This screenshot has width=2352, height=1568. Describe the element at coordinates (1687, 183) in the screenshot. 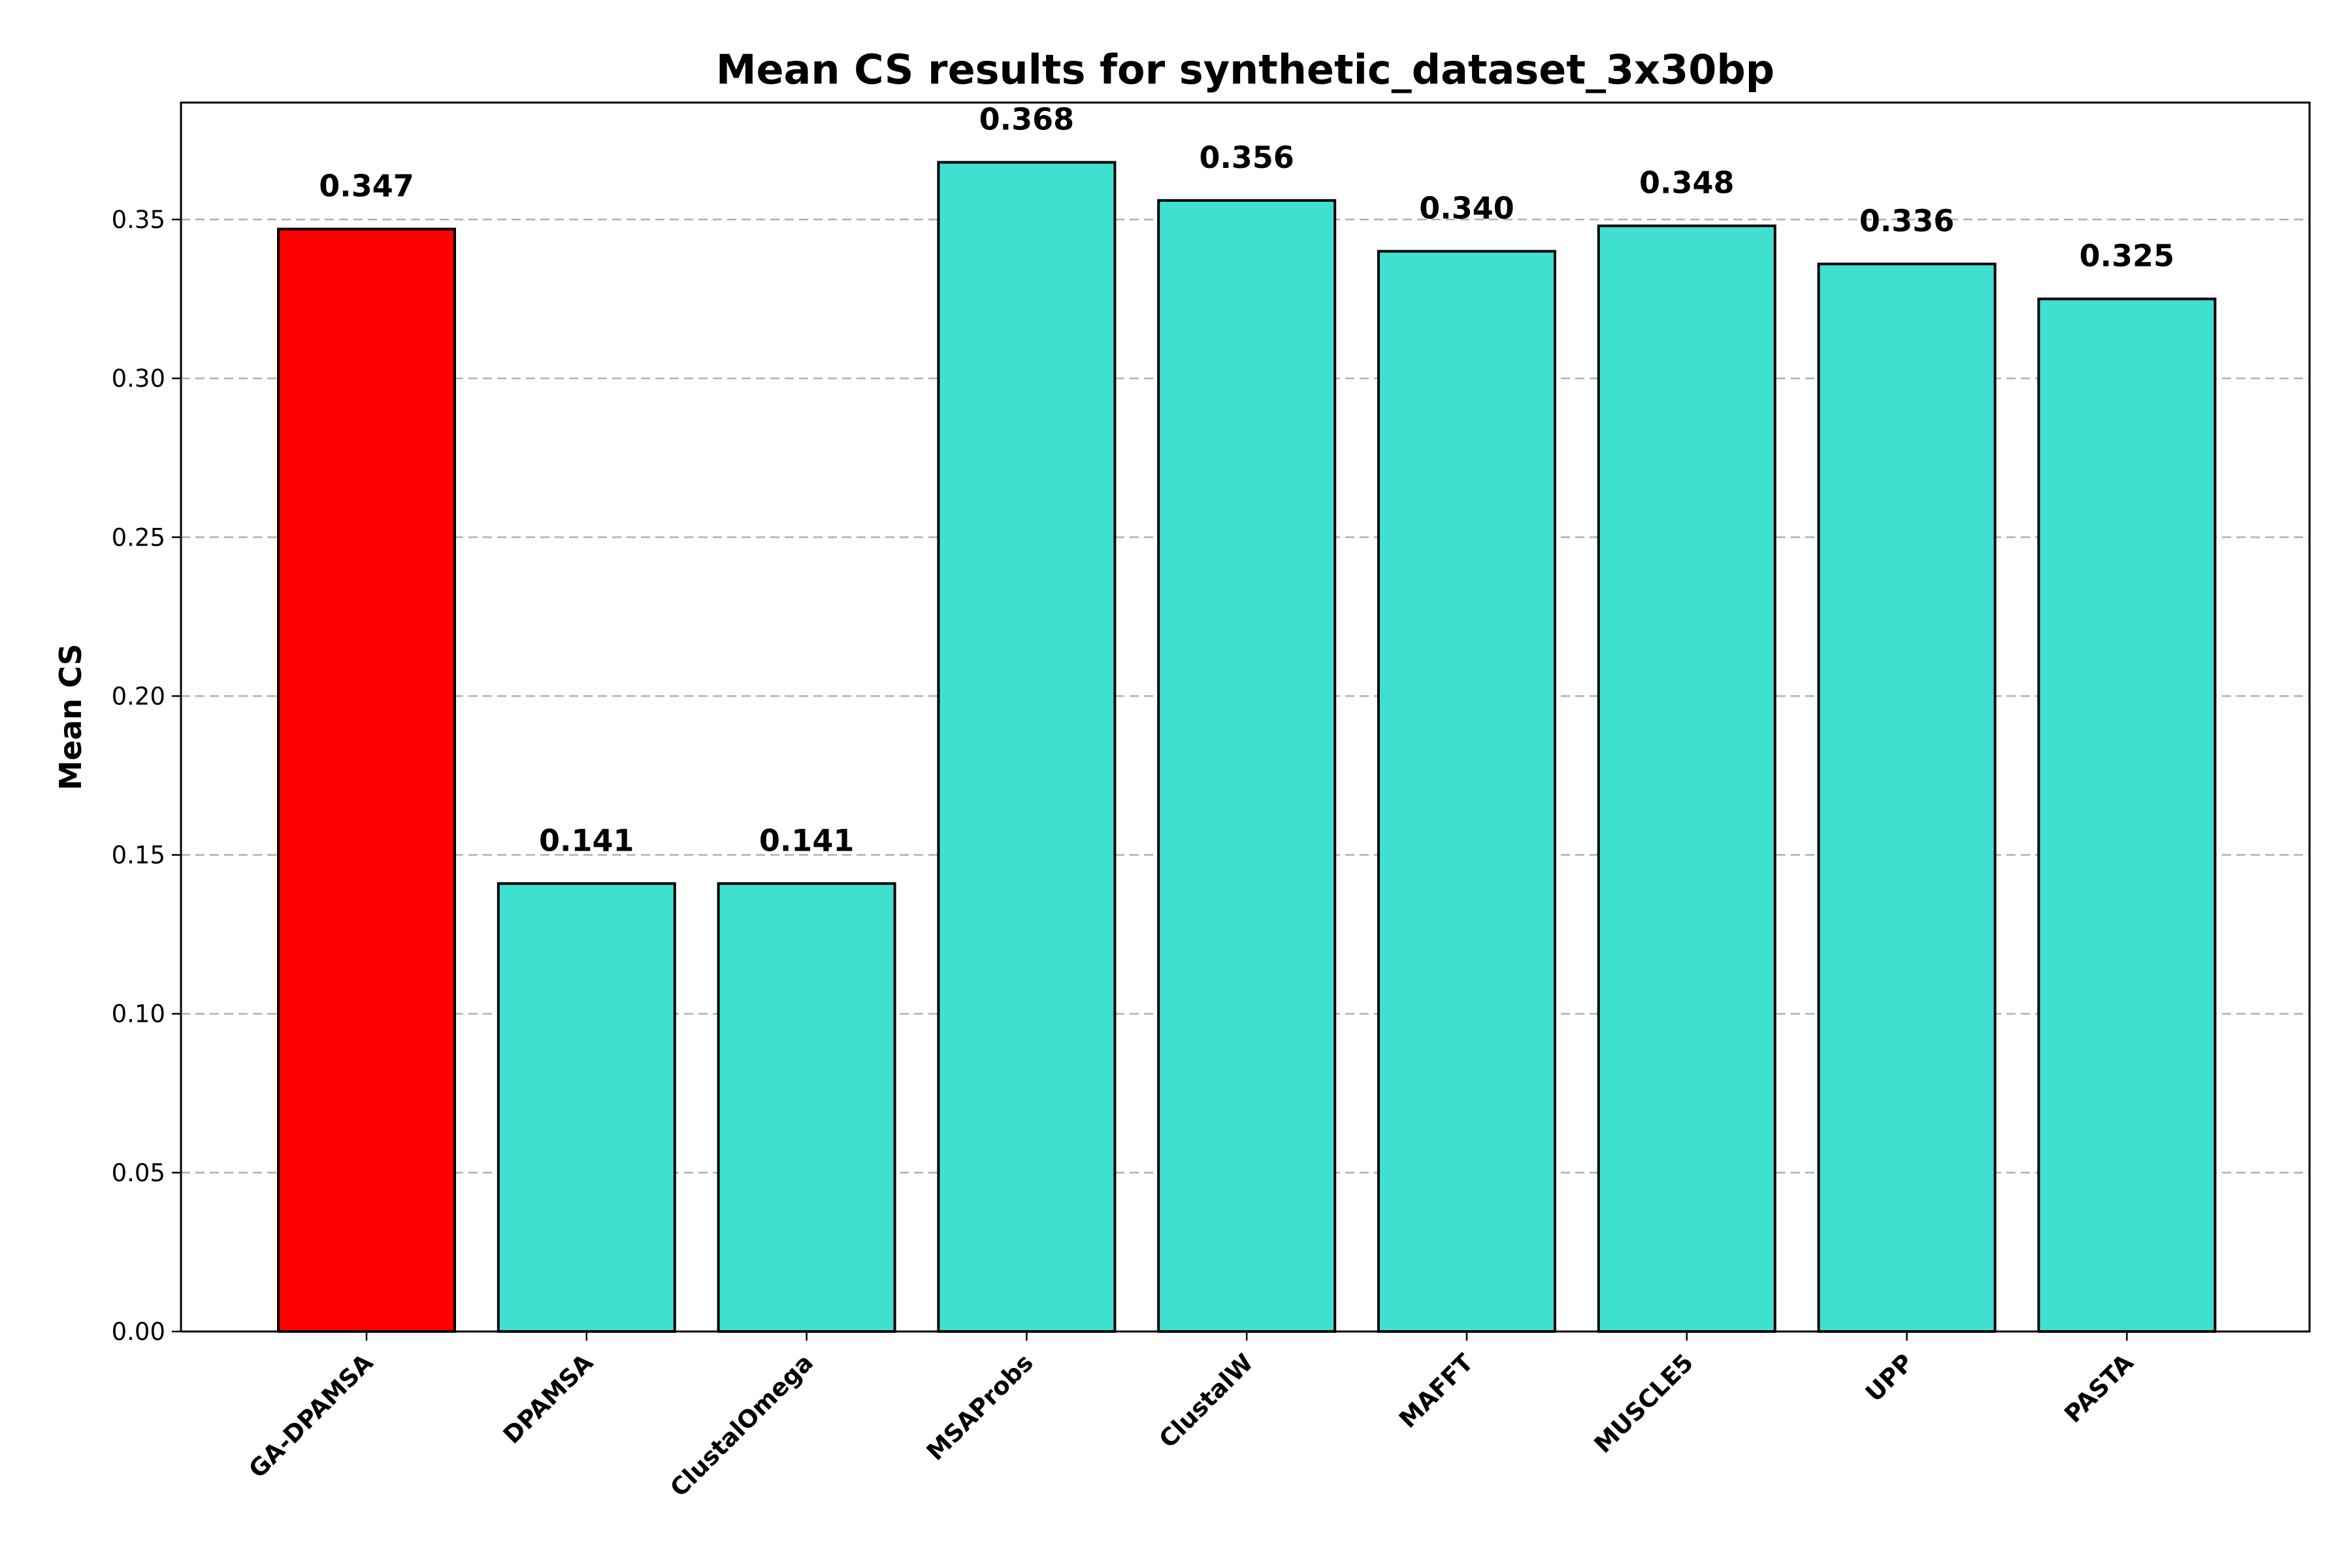

I see `data-label: 0.348` at that location.